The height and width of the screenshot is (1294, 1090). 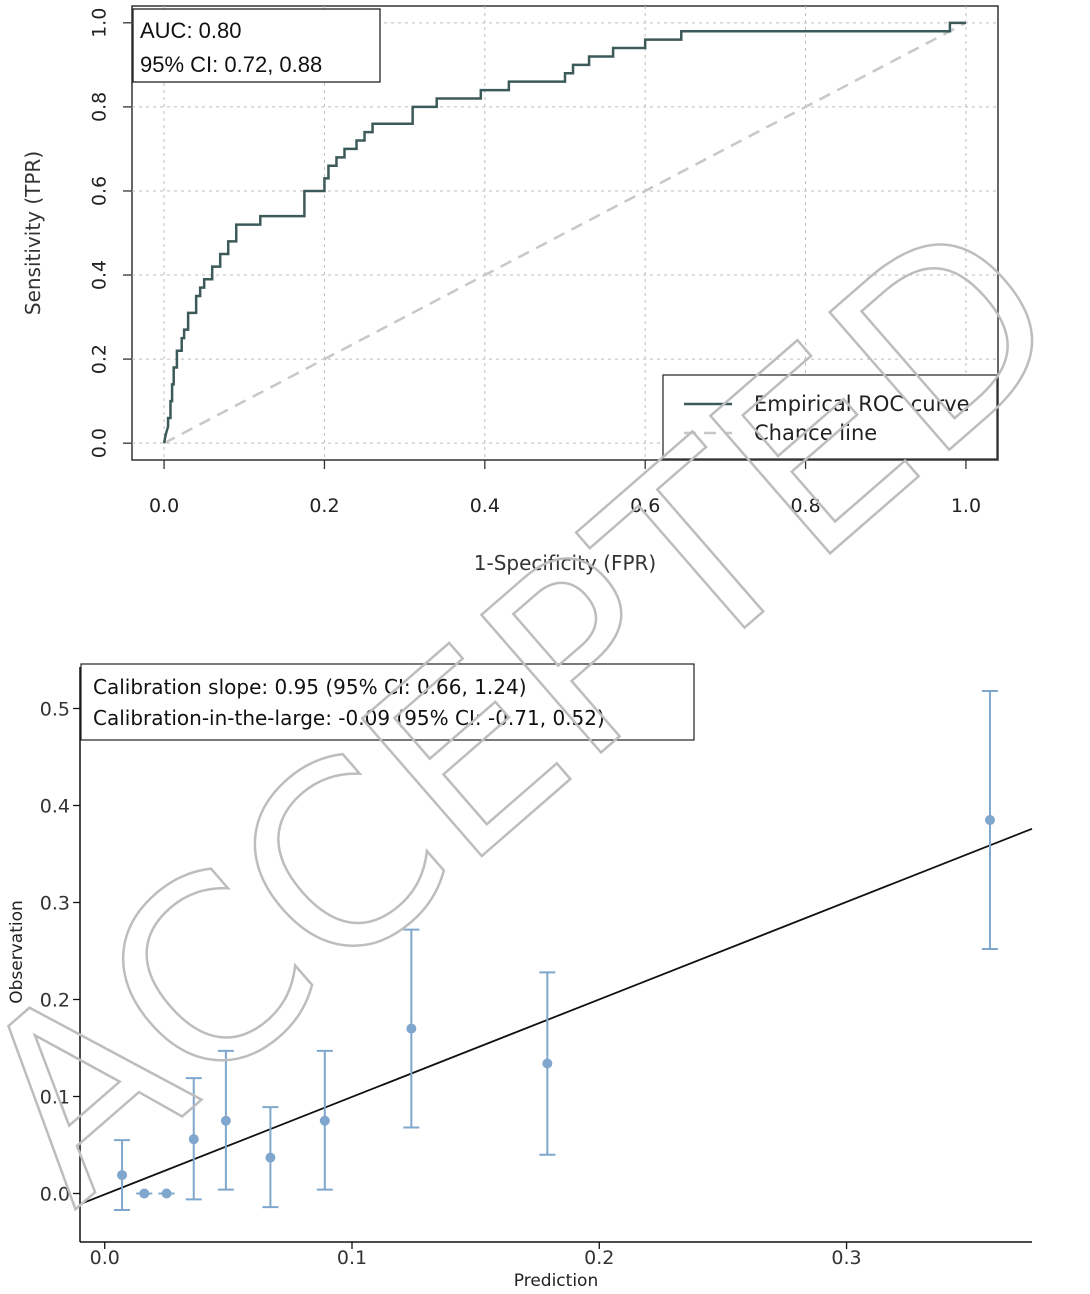 I want to click on cal-y-tick-label: 0.0, so click(x=55, y=1195).